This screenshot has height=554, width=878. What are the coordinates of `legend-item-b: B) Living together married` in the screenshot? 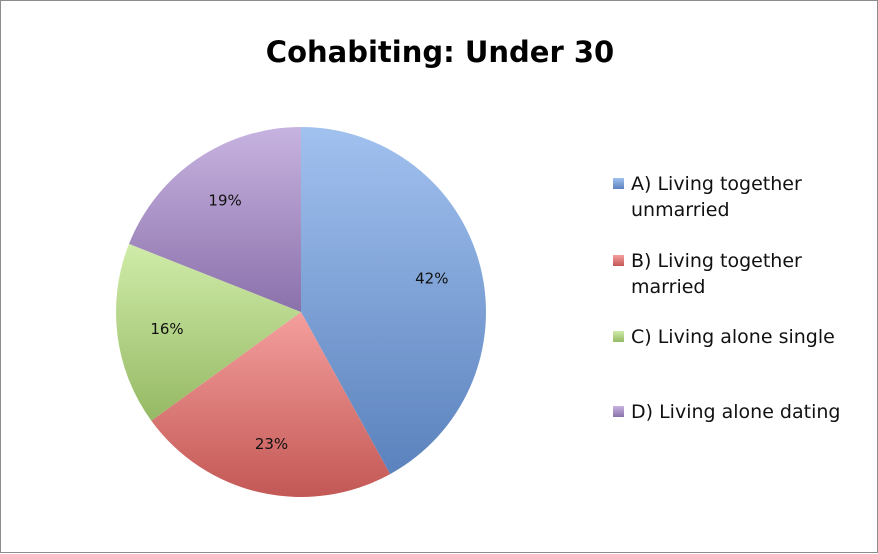 It's located at (707, 274).